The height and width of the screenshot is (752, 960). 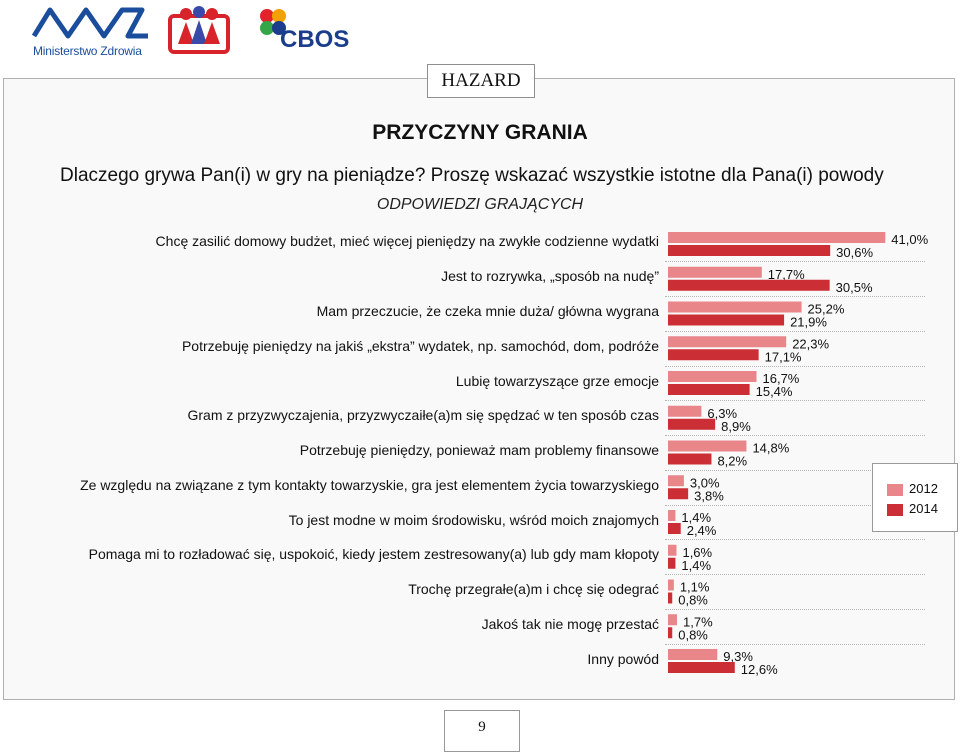 What do you see at coordinates (87, 51) in the screenshot?
I see `ministry-logo-text: Ministerstwo Zdrowia` at bounding box center [87, 51].